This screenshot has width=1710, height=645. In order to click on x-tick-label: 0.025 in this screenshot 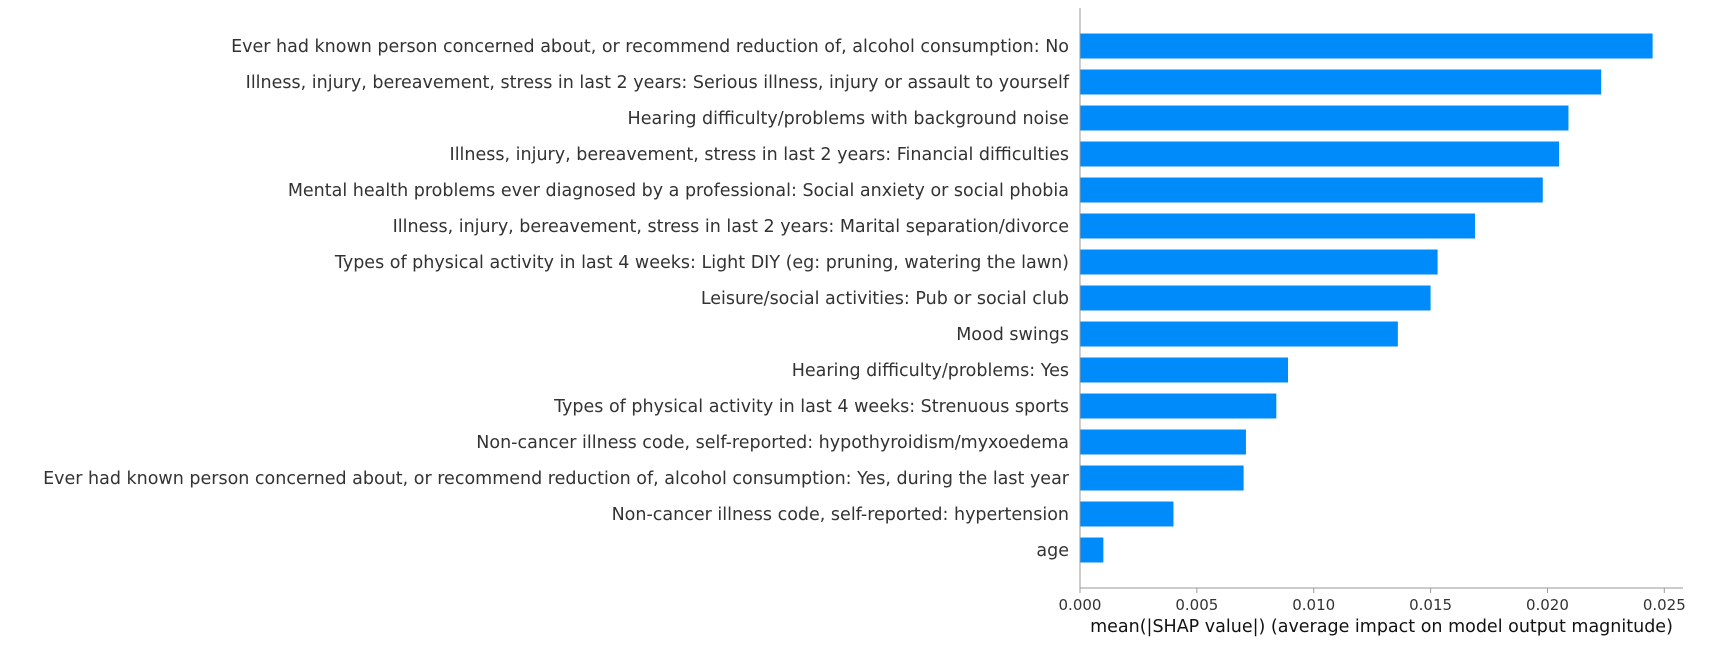, I will do `click(1664, 605)`.